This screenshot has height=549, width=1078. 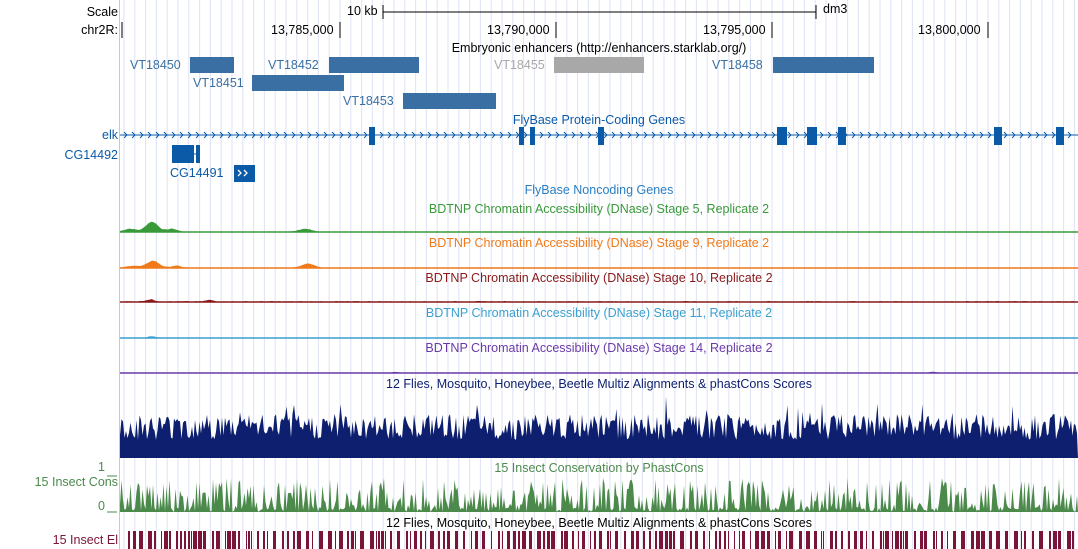 What do you see at coordinates (110, 135) in the screenshot?
I see `elk-gene-label: elk` at bounding box center [110, 135].